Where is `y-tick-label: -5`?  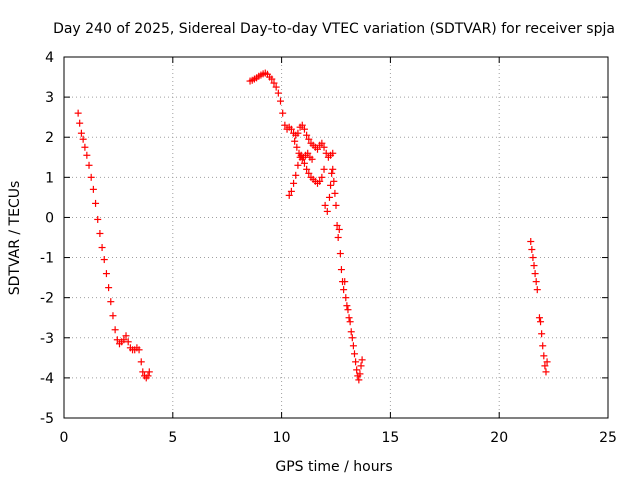
y-tick-label: -5 is located at coordinates (47, 419).